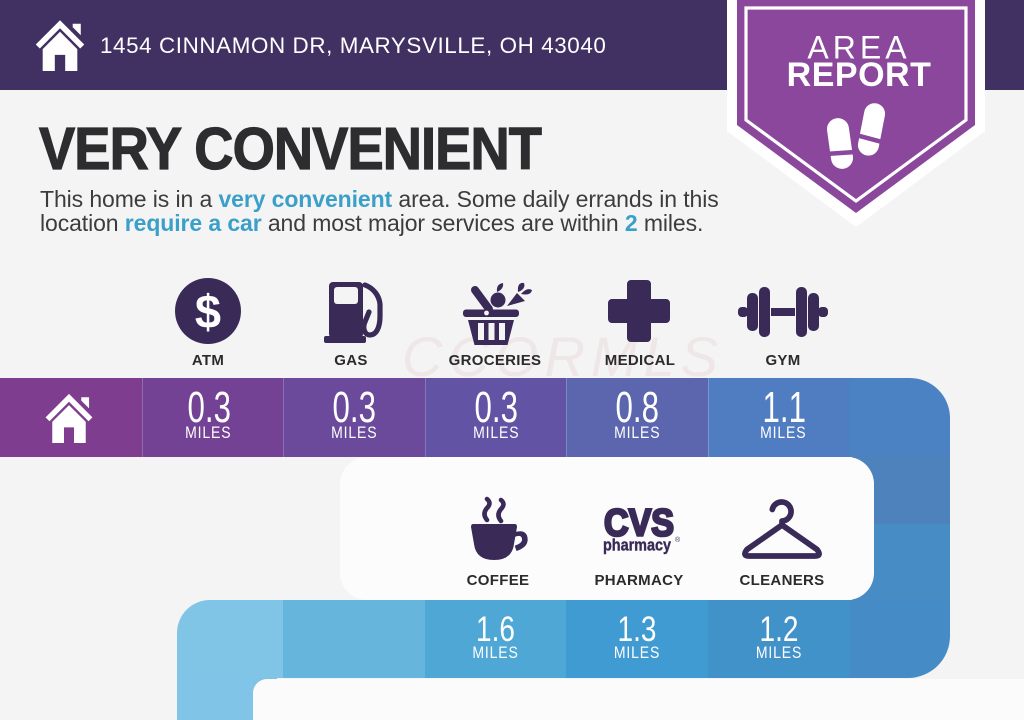 The image size is (1024, 720). What do you see at coordinates (639, 524) in the screenshot?
I see `svg-text: CVS` at bounding box center [639, 524].